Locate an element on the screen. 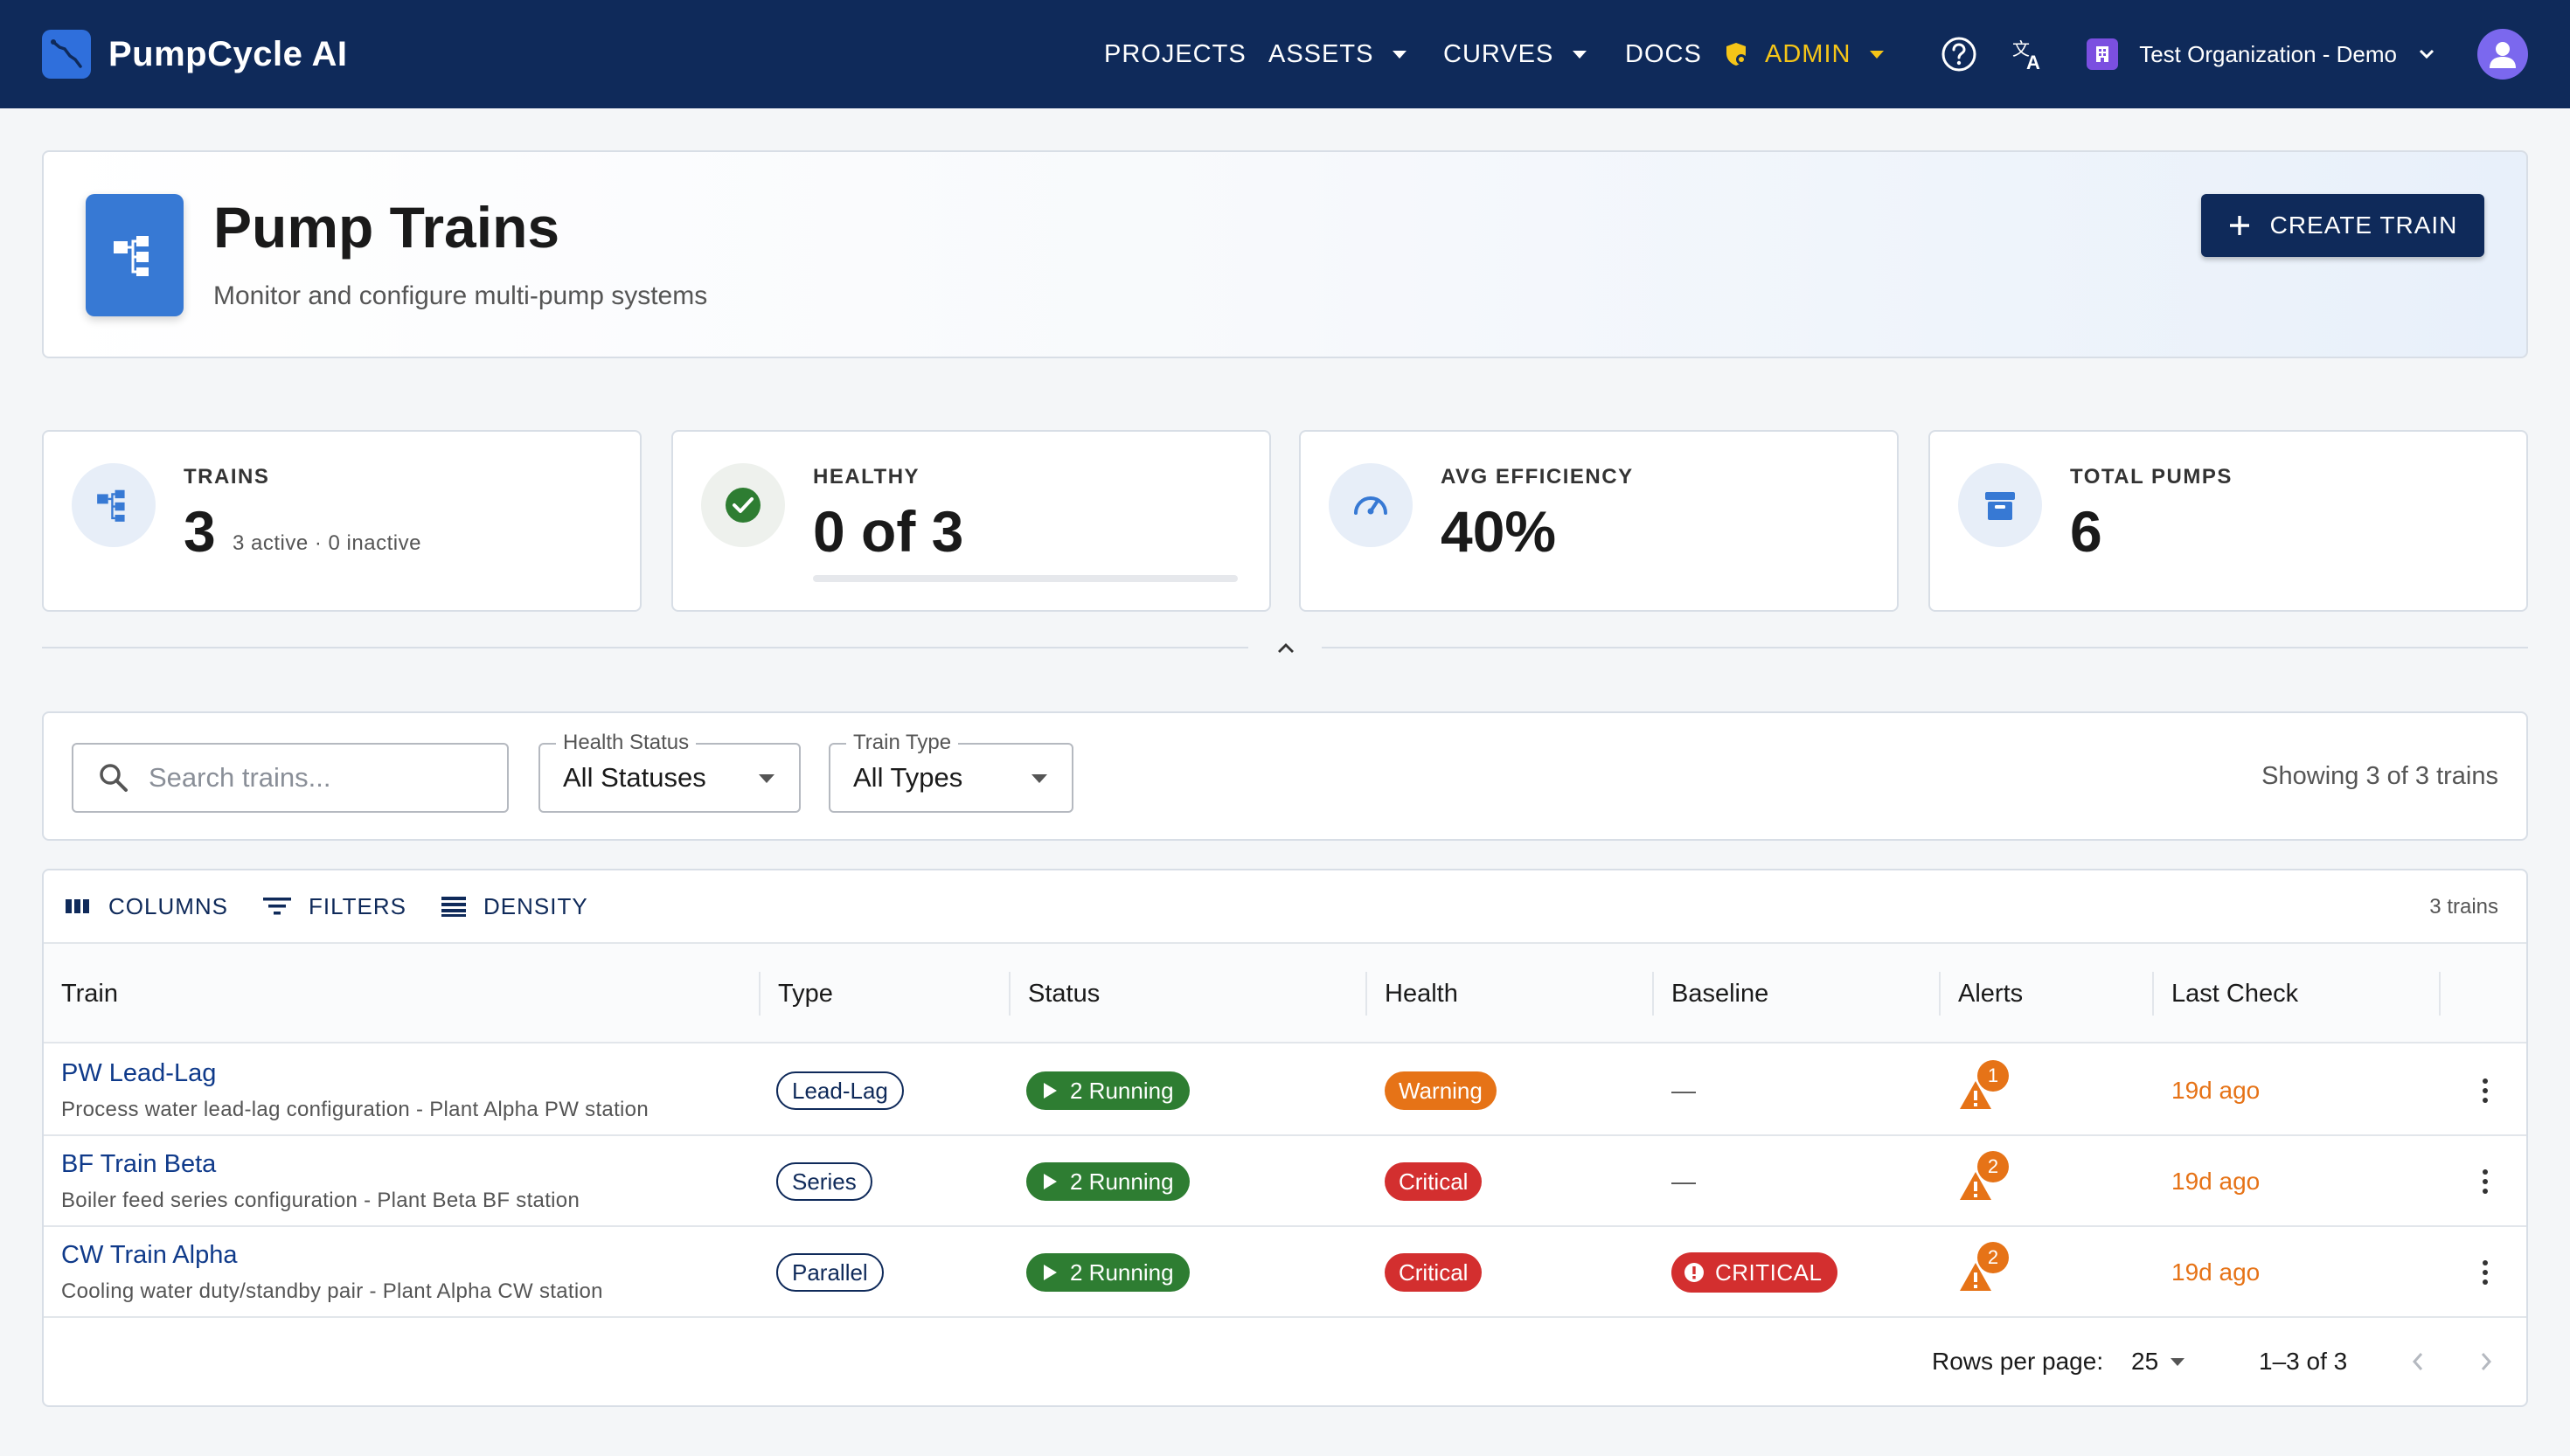 The width and height of the screenshot is (2570, 1456). brand: PumpCycle AI is located at coordinates (194, 54).